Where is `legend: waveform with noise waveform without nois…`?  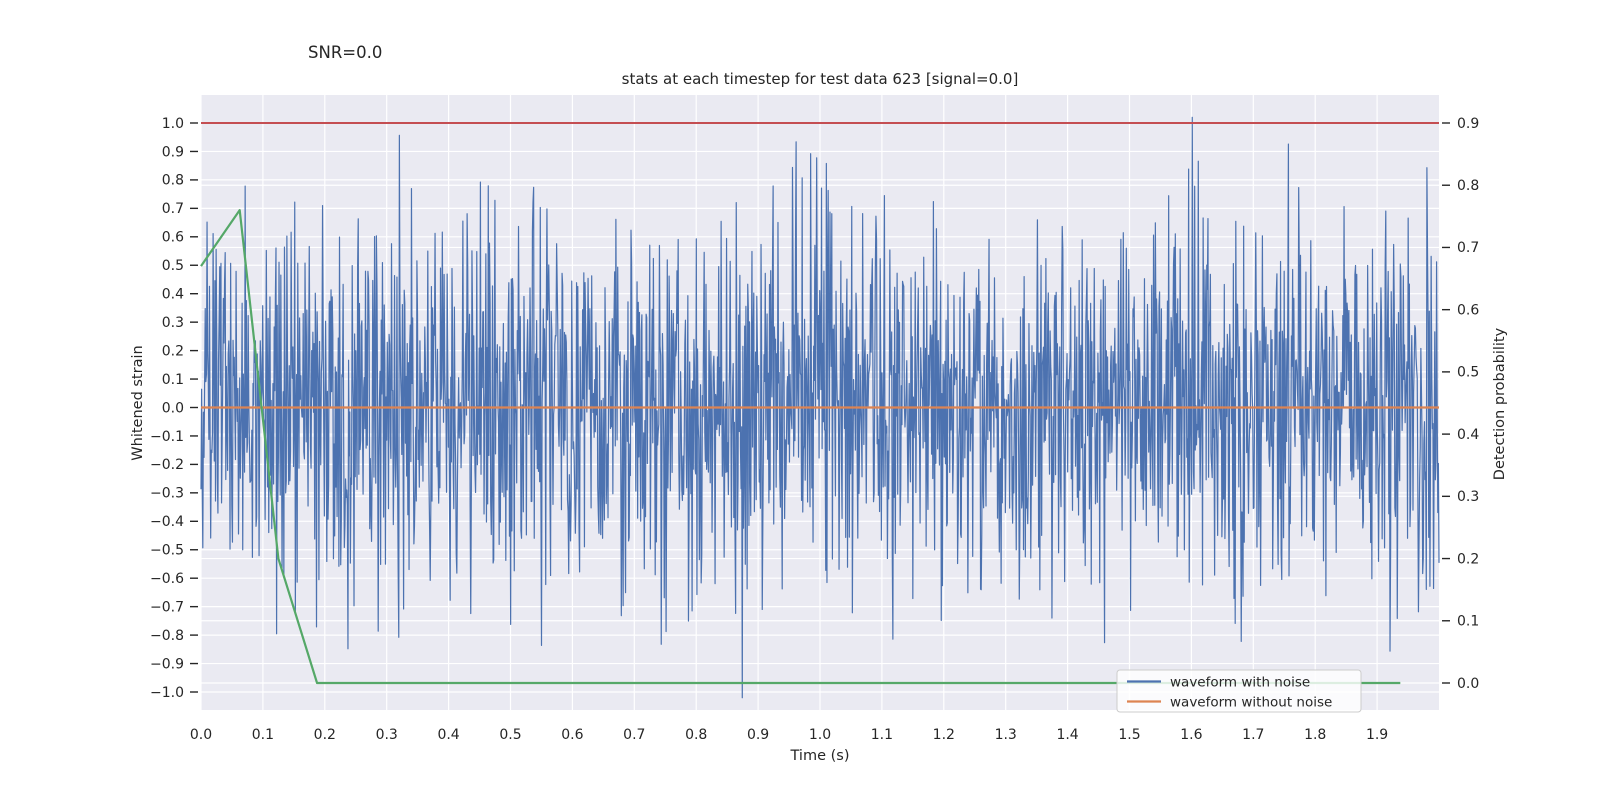
legend: waveform with noise waveform without nois… is located at coordinates (1239, 691).